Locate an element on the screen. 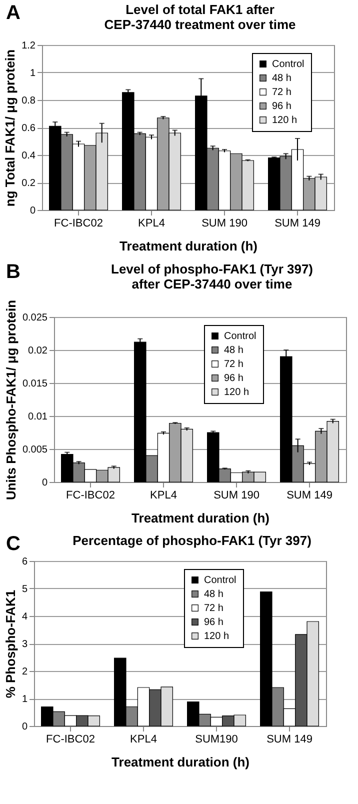  text: A is located at coordinates (13, 13).